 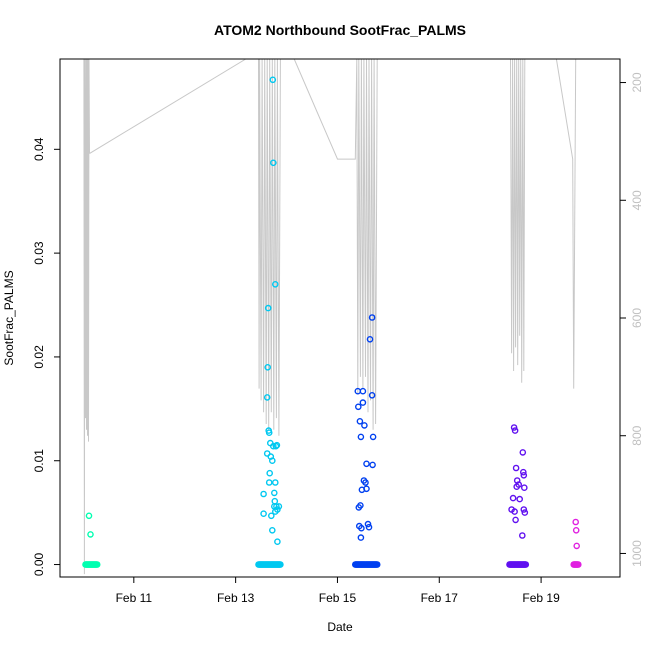 I want to click on right-tick-label: 1000, so click(x=637, y=553).